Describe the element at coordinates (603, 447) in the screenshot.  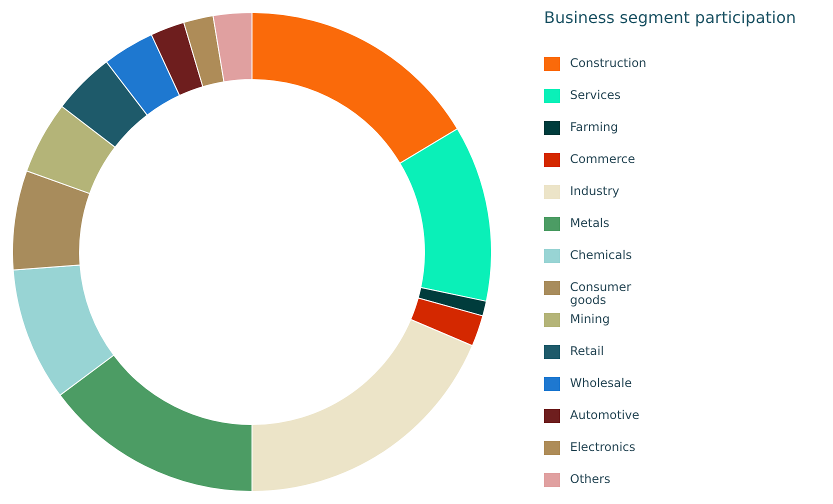
I see `legend-label: Electronics` at that location.